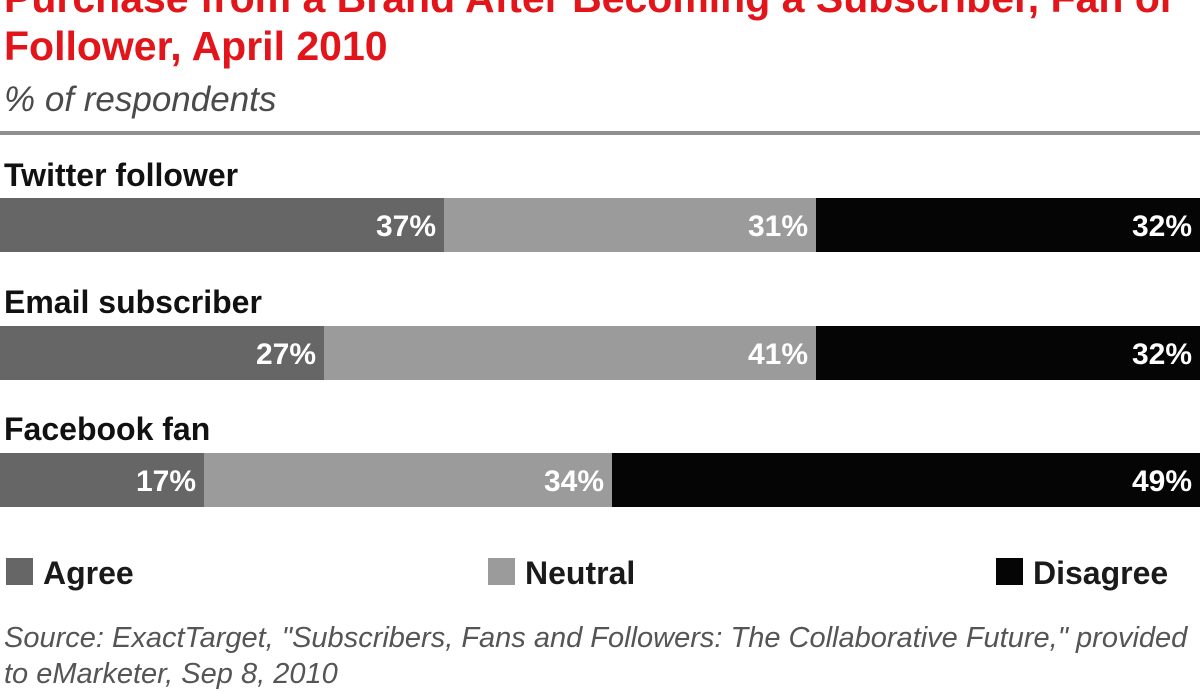 Image resolution: width=1200 pixels, height=692 pixels. What do you see at coordinates (102, 480) in the screenshot?
I see `bar-facebook-fan-agree` at bounding box center [102, 480].